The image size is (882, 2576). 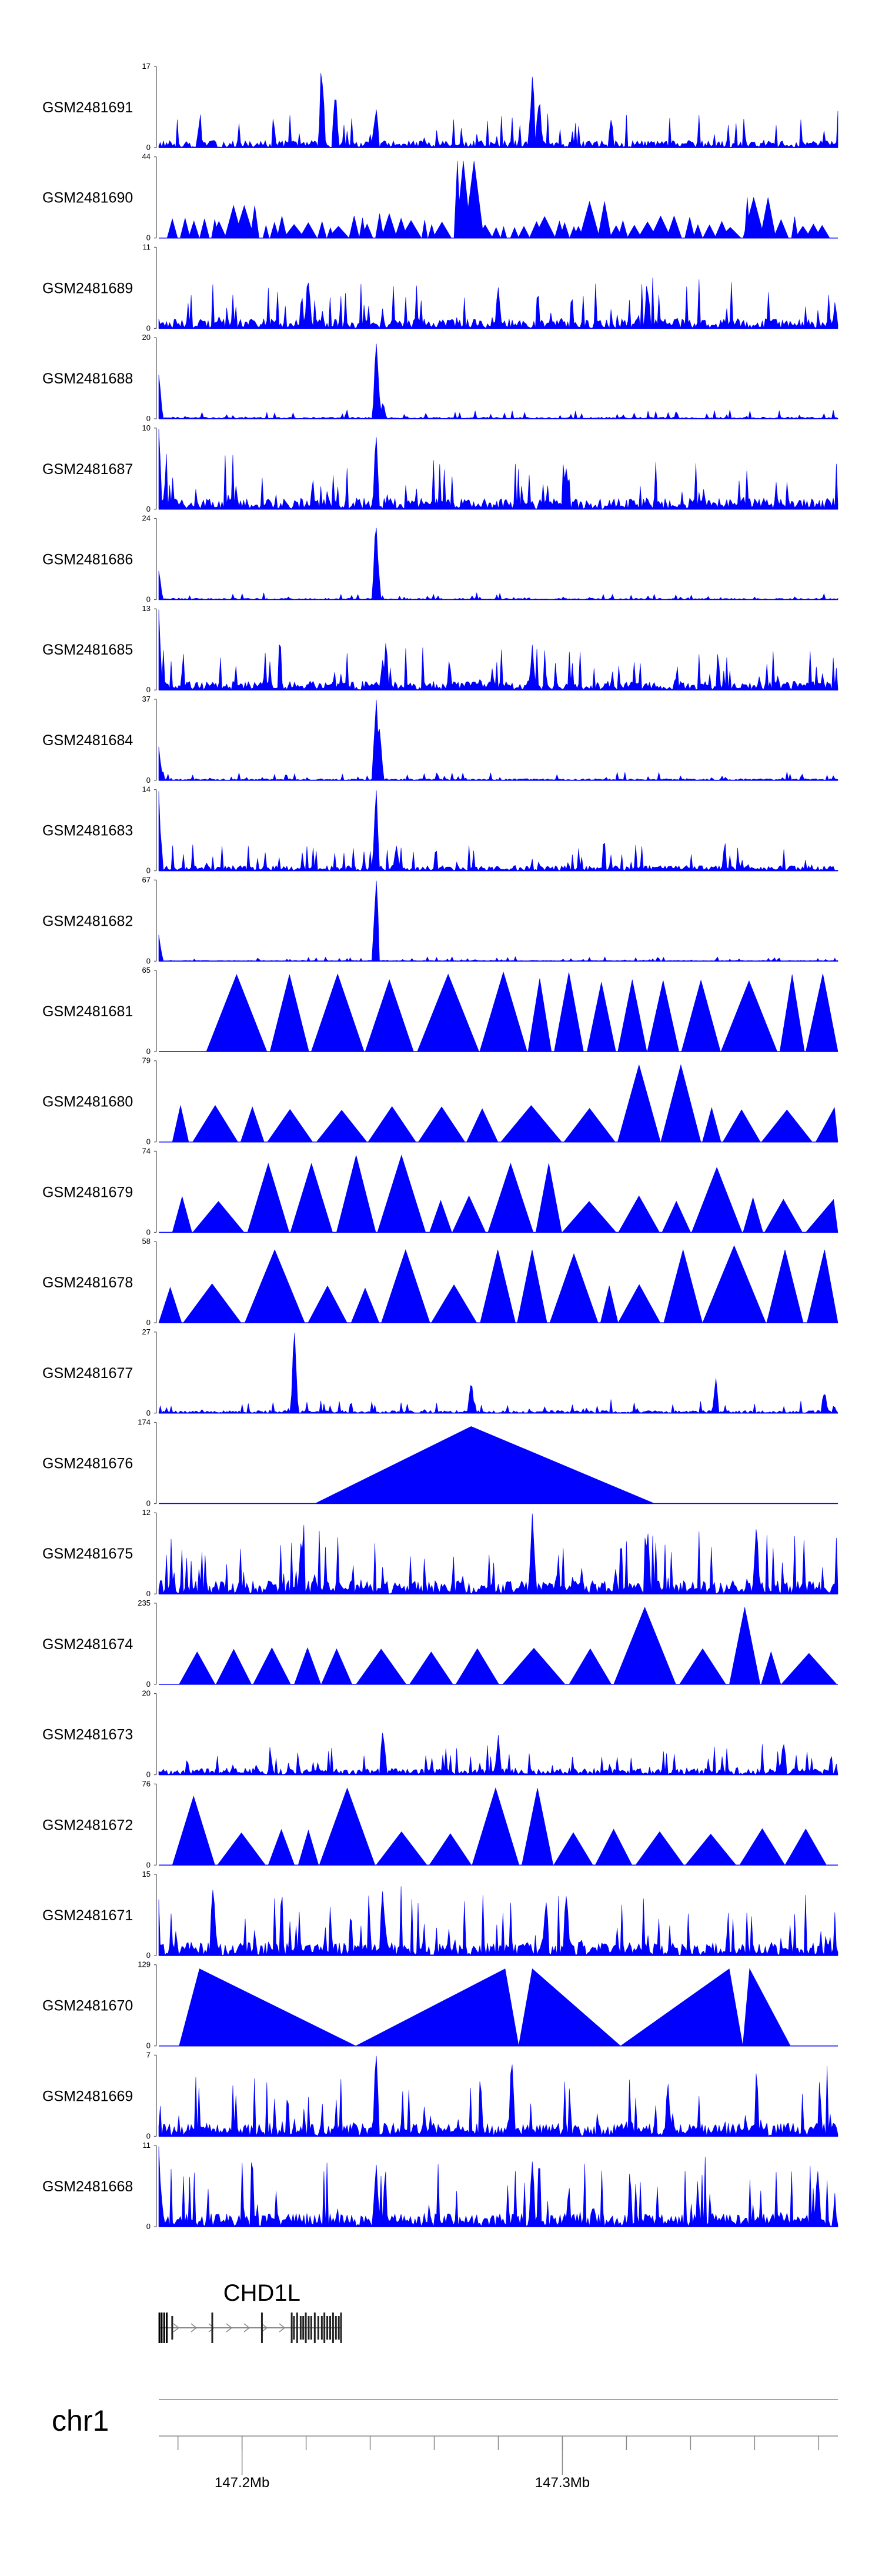 What do you see at coordinates (146, 608) in the screenshot?
I see `y-max-label: 13` at bounding box center [146, 608].